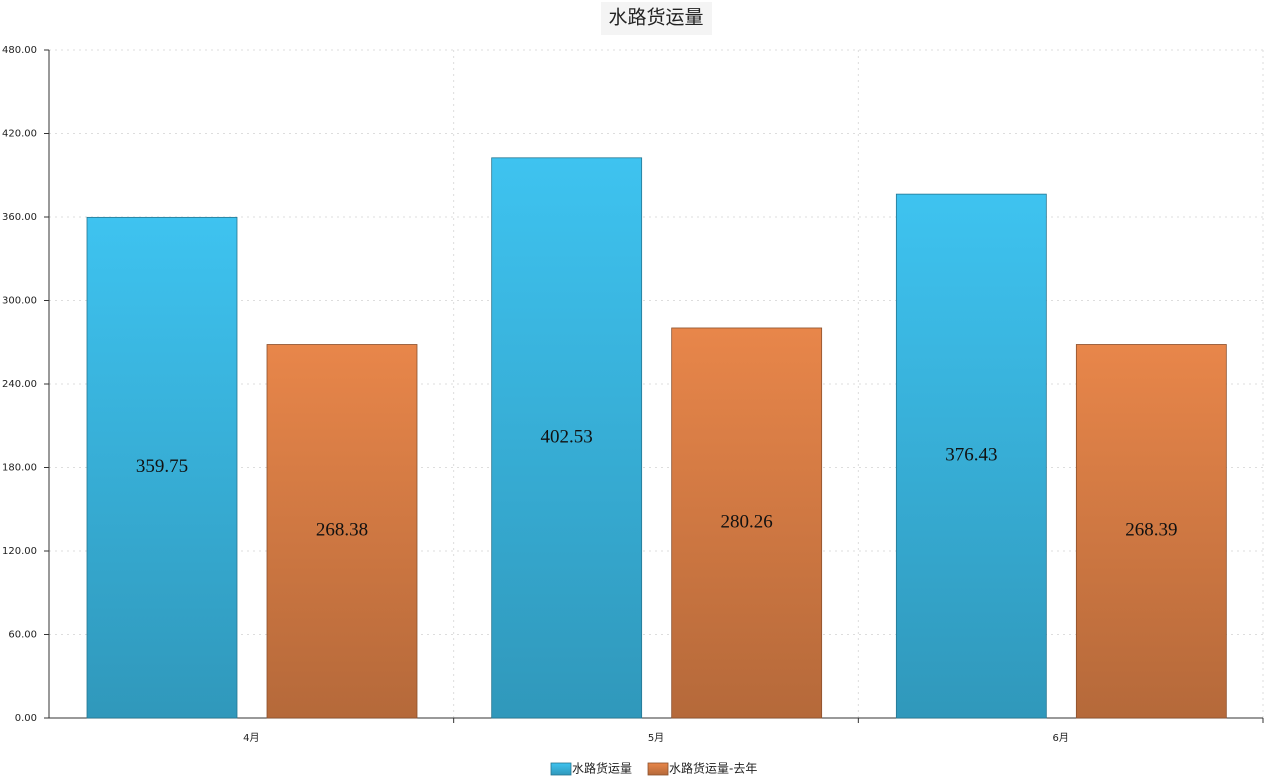  What do you see at coordinates (1060, 738) in the screenshot?
I see `x-tick-label: 6月` at bounding box center [1060, 738].